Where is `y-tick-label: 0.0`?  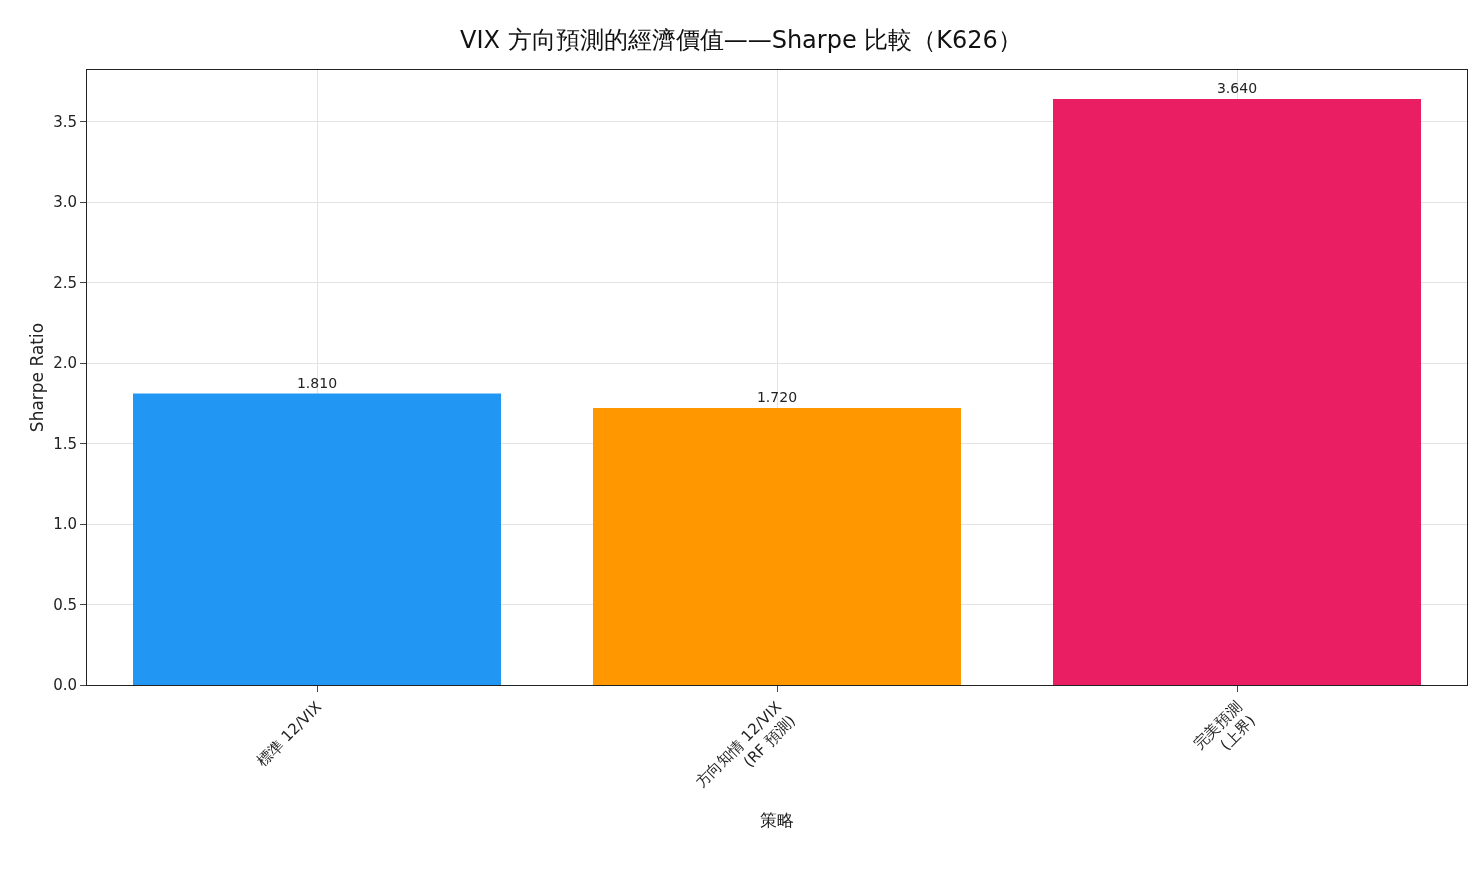
y-tick-label: 0.0 is located at coordinates (65, 685).